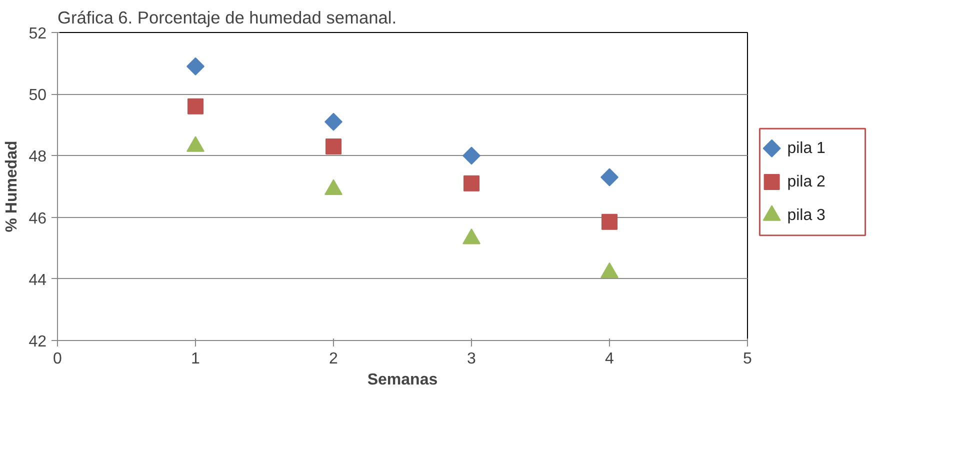 The height and width of the screenshot is (466, 978). What do you see at coordinates (12, 186) in the screenshot?
I see `y-axis-title: % Humedad` at bounding box center [12, 186].